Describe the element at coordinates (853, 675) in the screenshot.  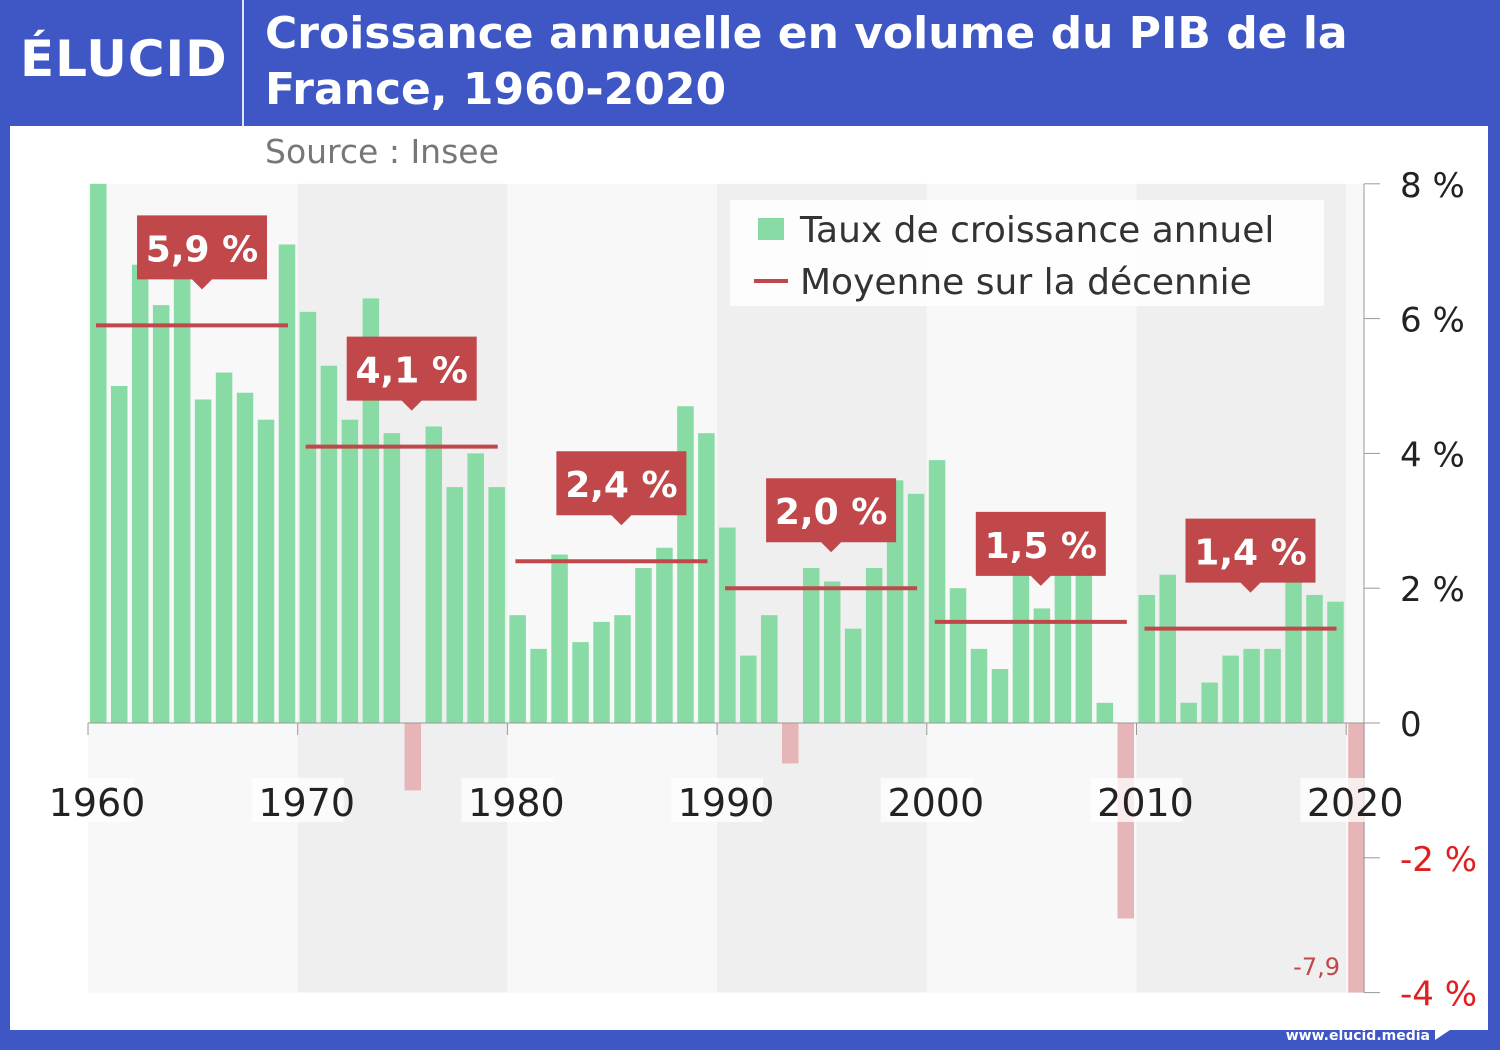
I see `bar-1996` at that location.